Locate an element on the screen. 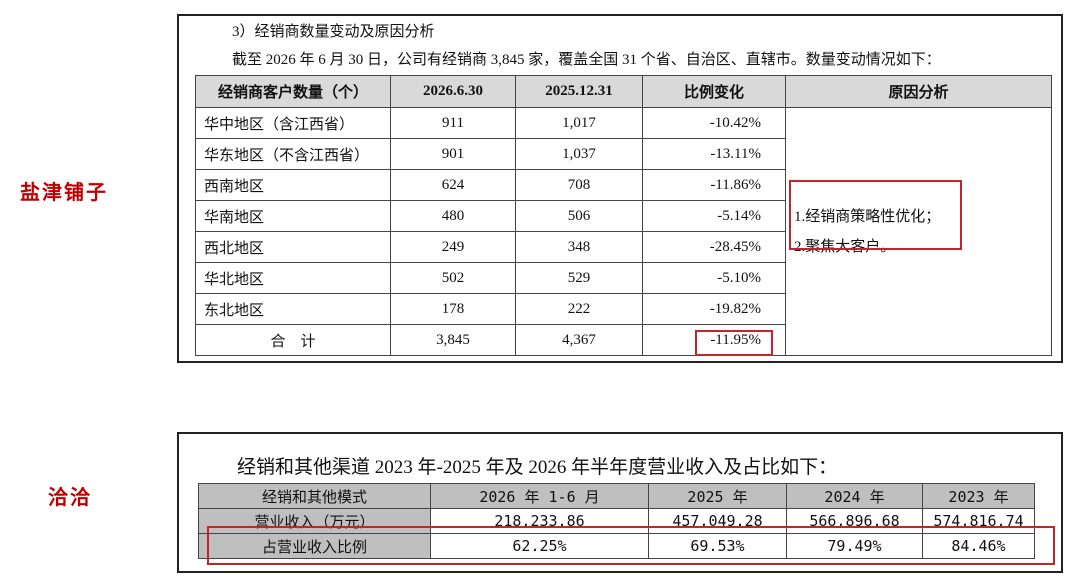 The image size is (1080, 588). table-cell: 249 is located at coordinates (453, 247).